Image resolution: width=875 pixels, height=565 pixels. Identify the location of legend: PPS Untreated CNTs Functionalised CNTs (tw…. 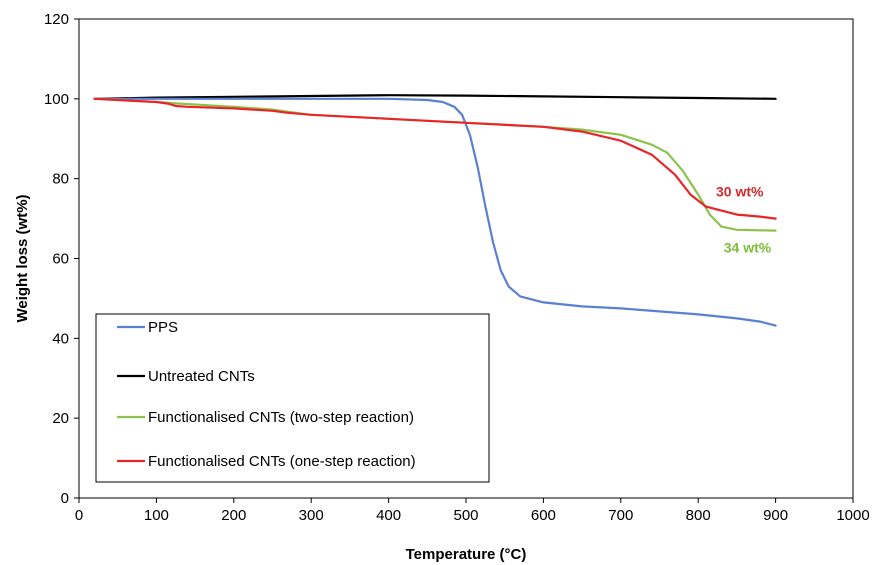
(292, 398).